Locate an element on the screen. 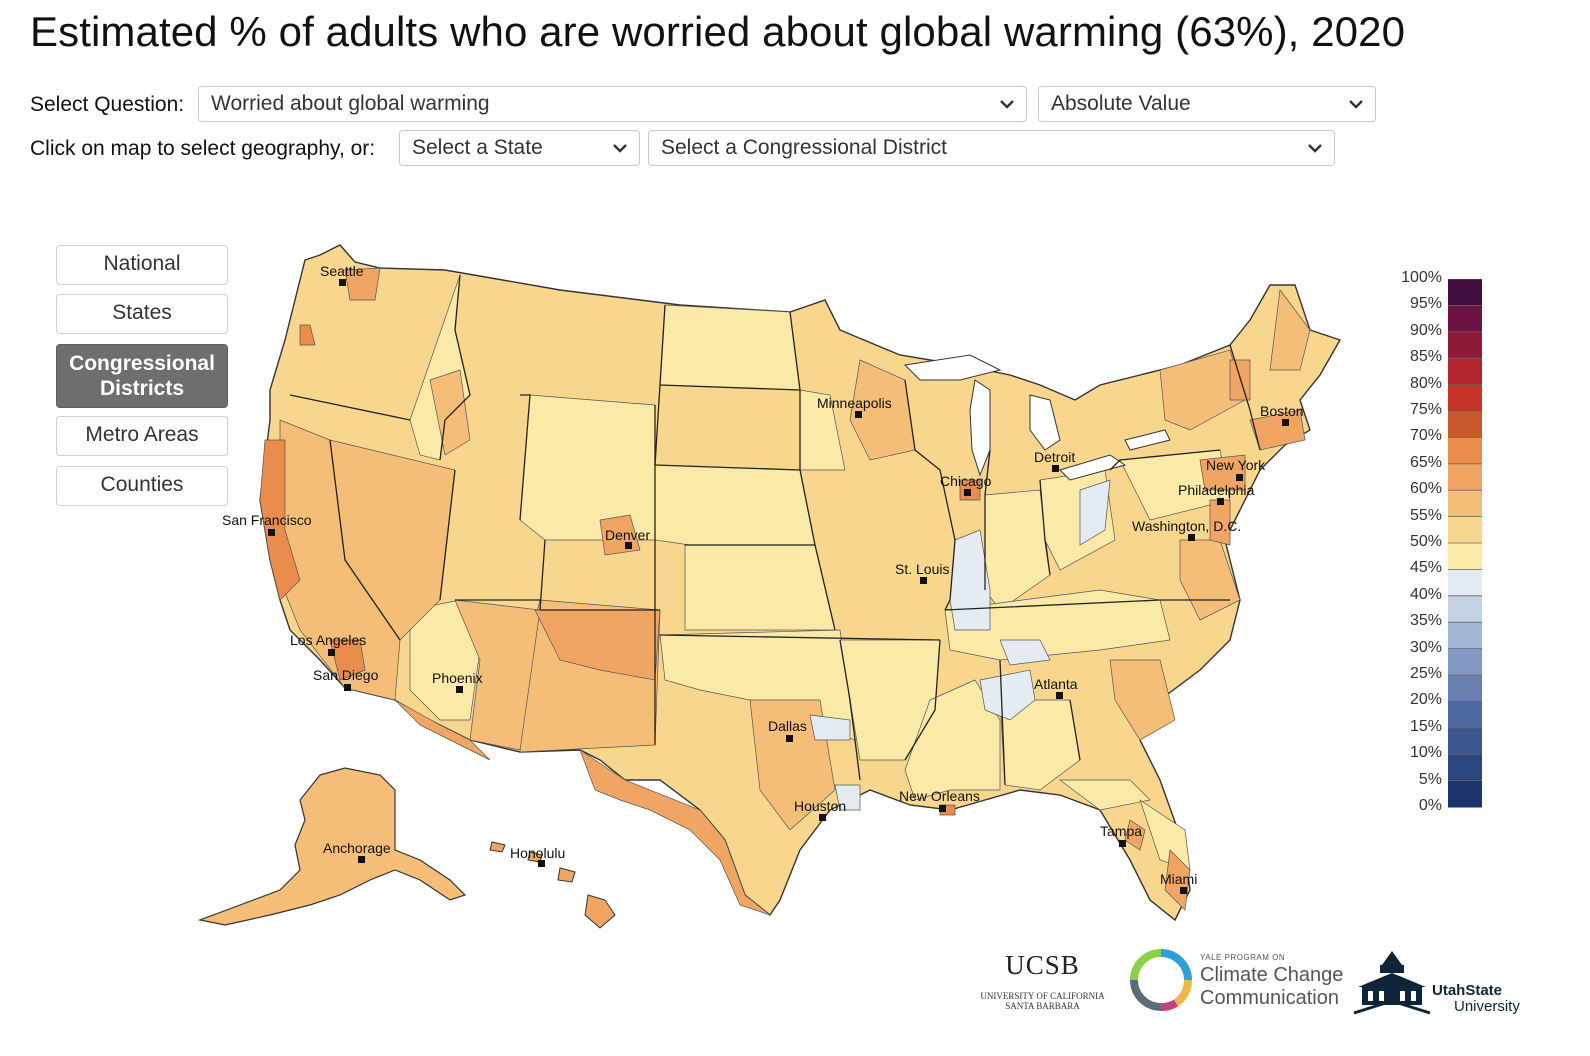 This screenshot has height=1056, width=1590. city-denver: Denver is located at coordinates (627, 538).